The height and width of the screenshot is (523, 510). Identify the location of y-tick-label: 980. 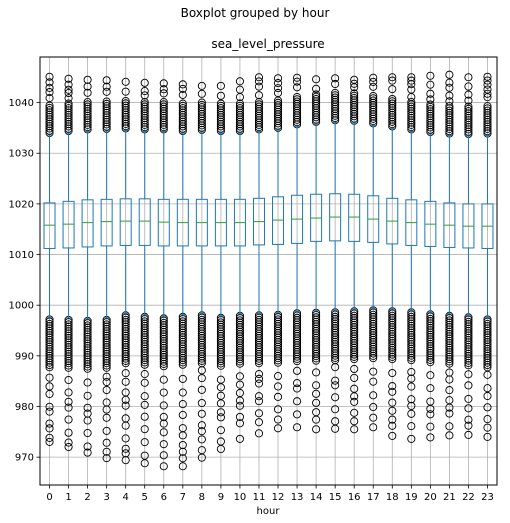
(24, 407).